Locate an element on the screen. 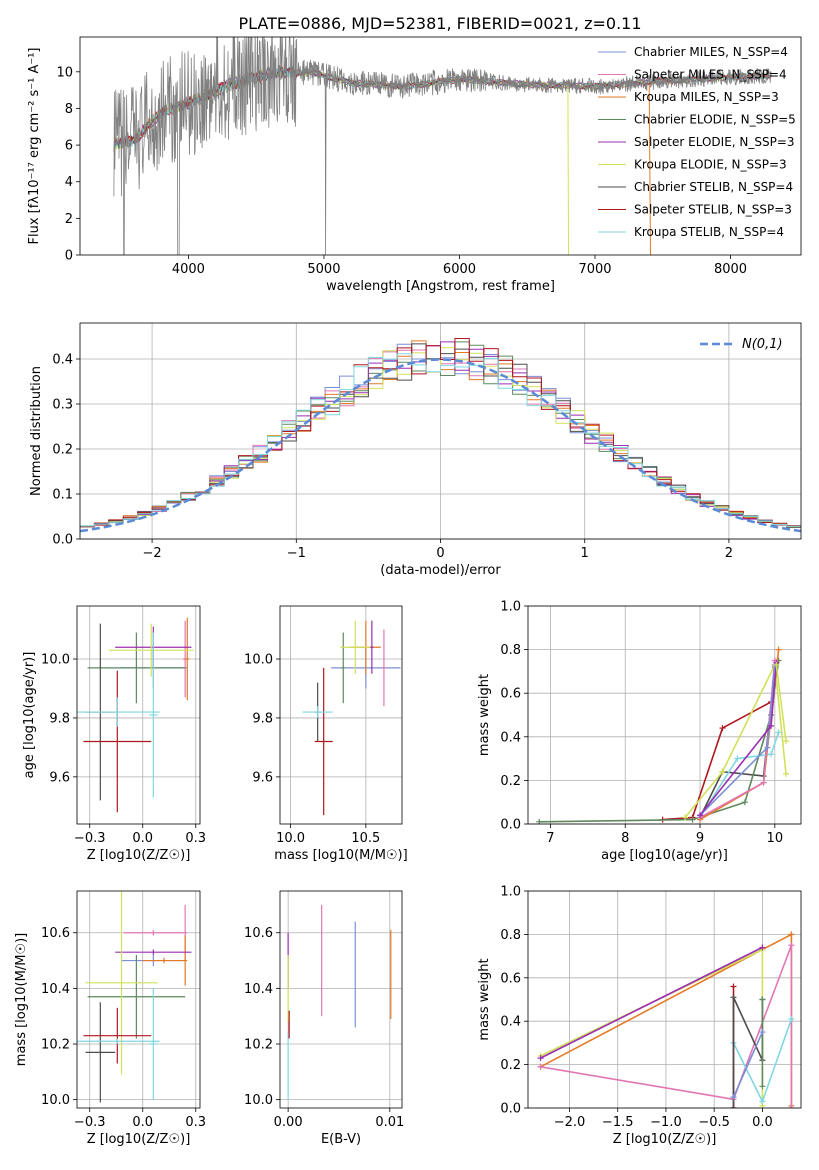 Image resolution: width=819 pixels, height=1170 pixels. y-tick-label: 10.2 is located at coordinates (55, 1045).